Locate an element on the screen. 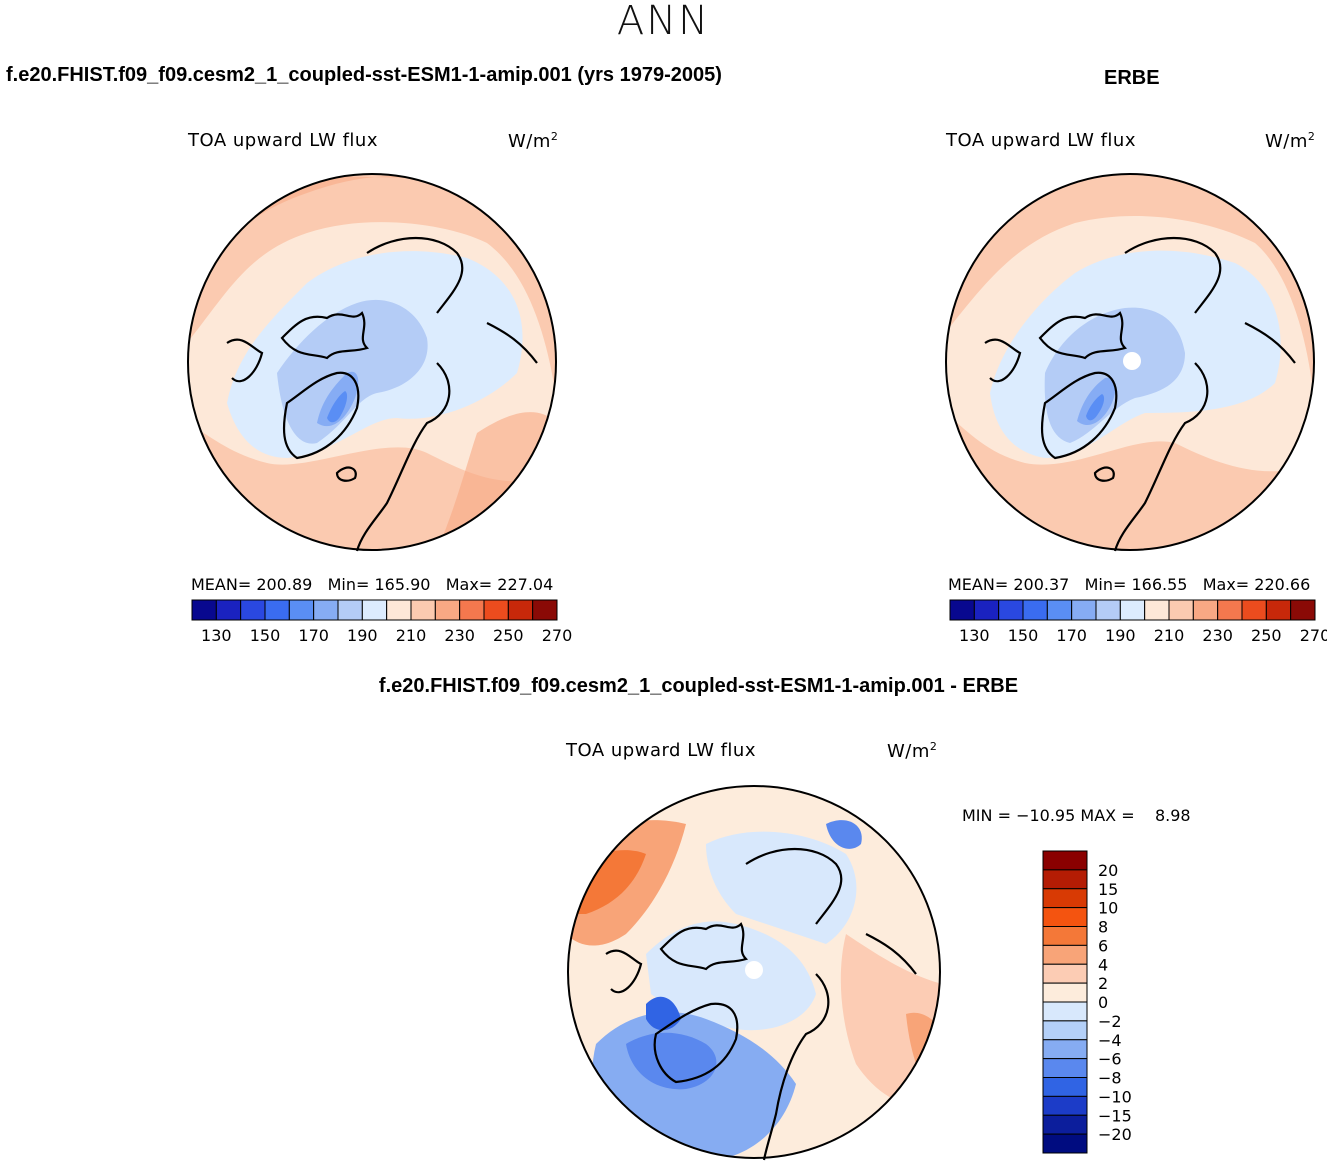 The width and height of the screenshot is (1327, 1164). colorbar-tick-label: 2 is located at coordinates (1103, 983).